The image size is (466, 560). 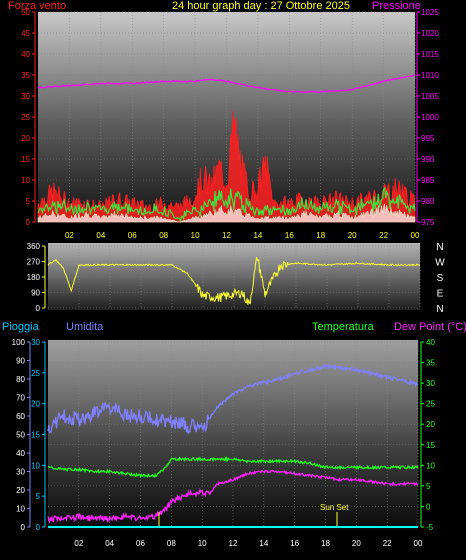 I want to click on y-tick-label: 1005, so click(x=430, y=96).